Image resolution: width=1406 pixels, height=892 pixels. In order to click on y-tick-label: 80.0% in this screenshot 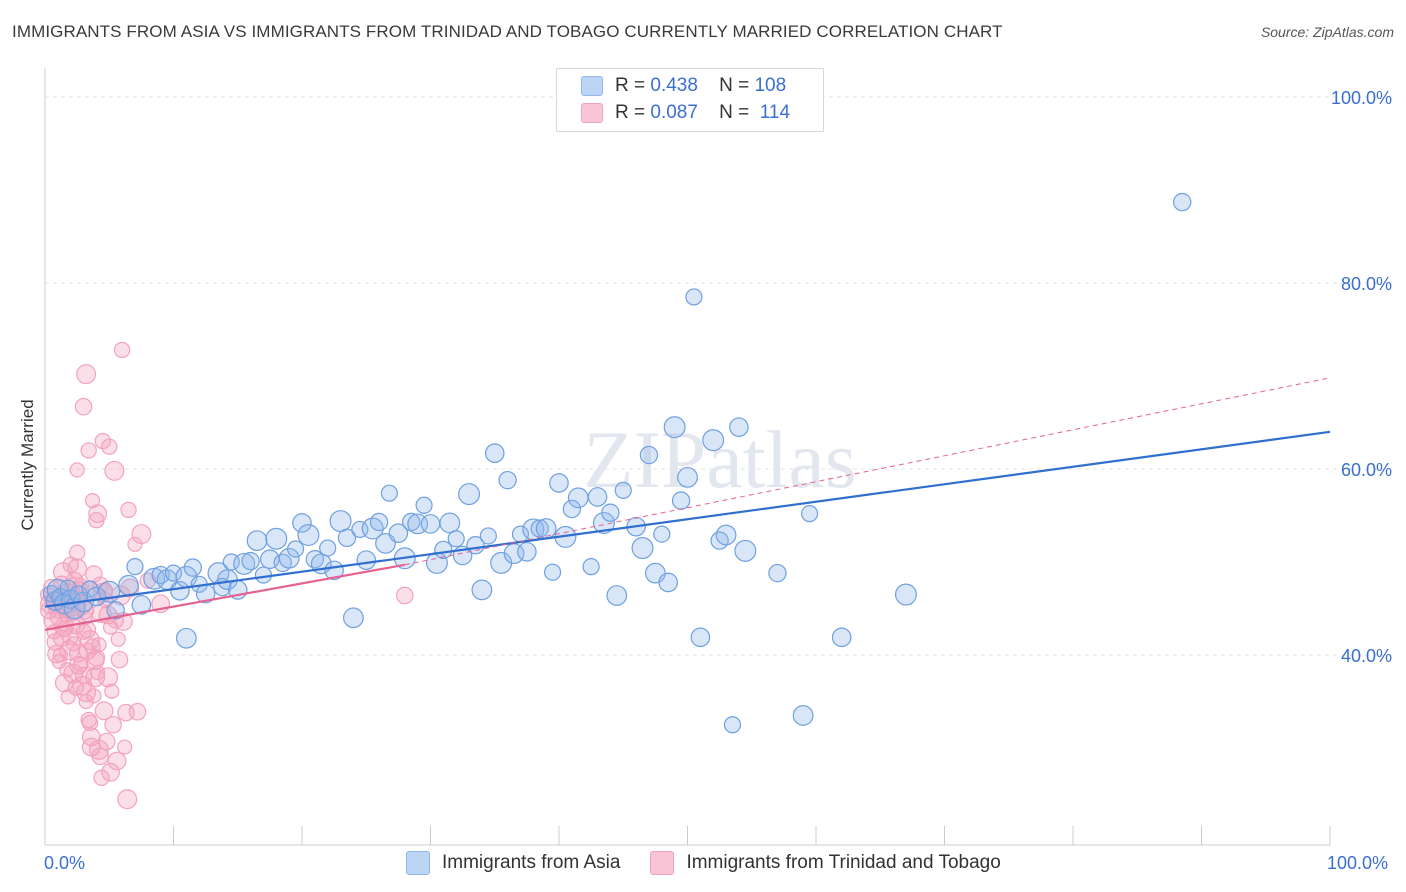, I will do `click(1366, 284)`.